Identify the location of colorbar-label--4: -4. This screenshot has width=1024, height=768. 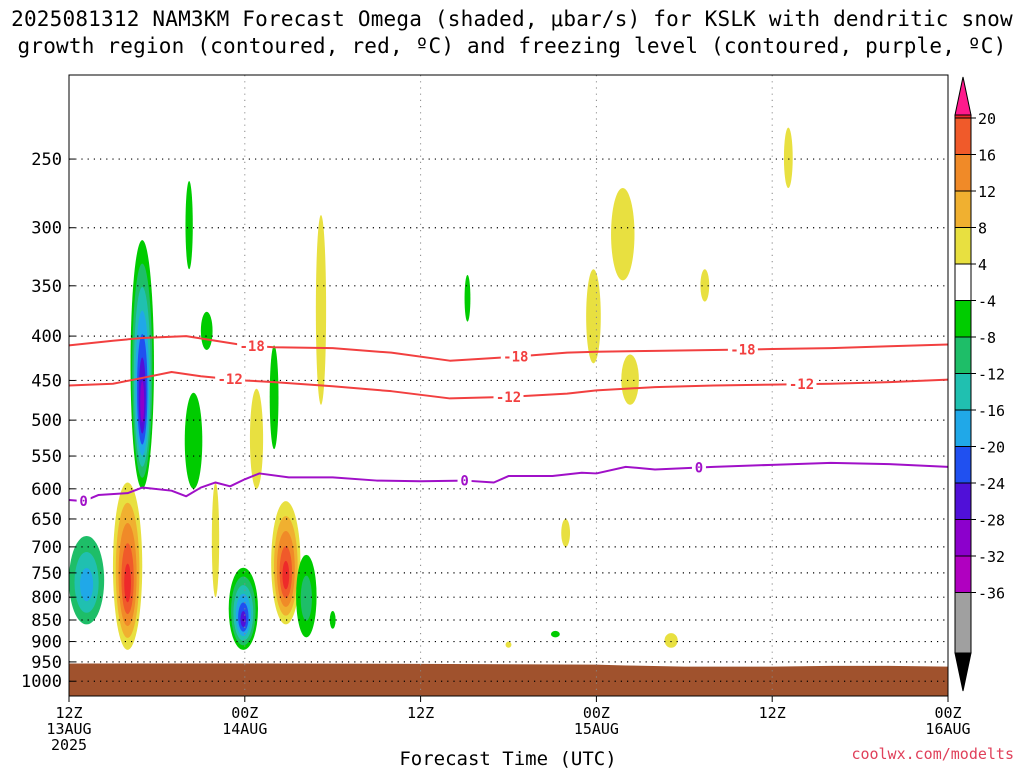
(987, 302).